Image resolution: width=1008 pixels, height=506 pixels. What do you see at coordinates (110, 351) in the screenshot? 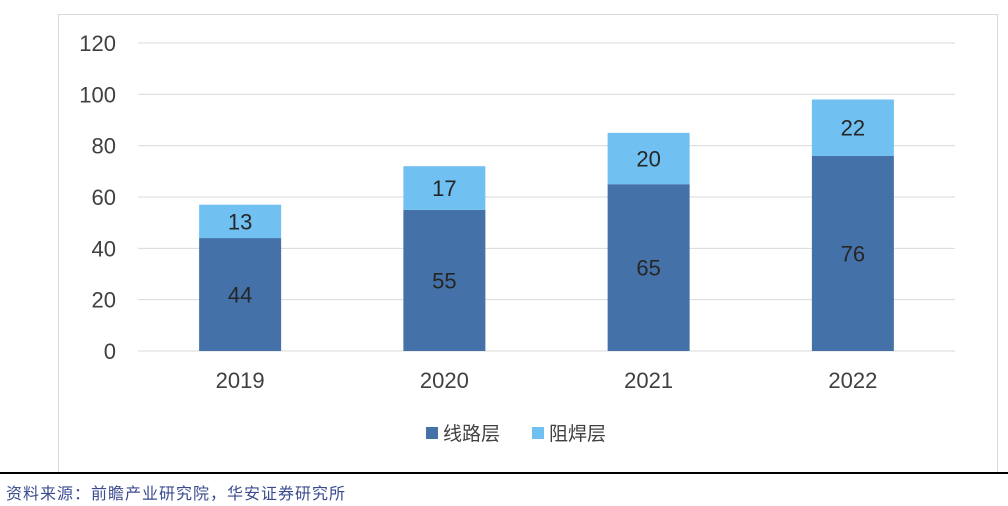
I see `y-tick-label: 0` at bounding box center [110, 351].